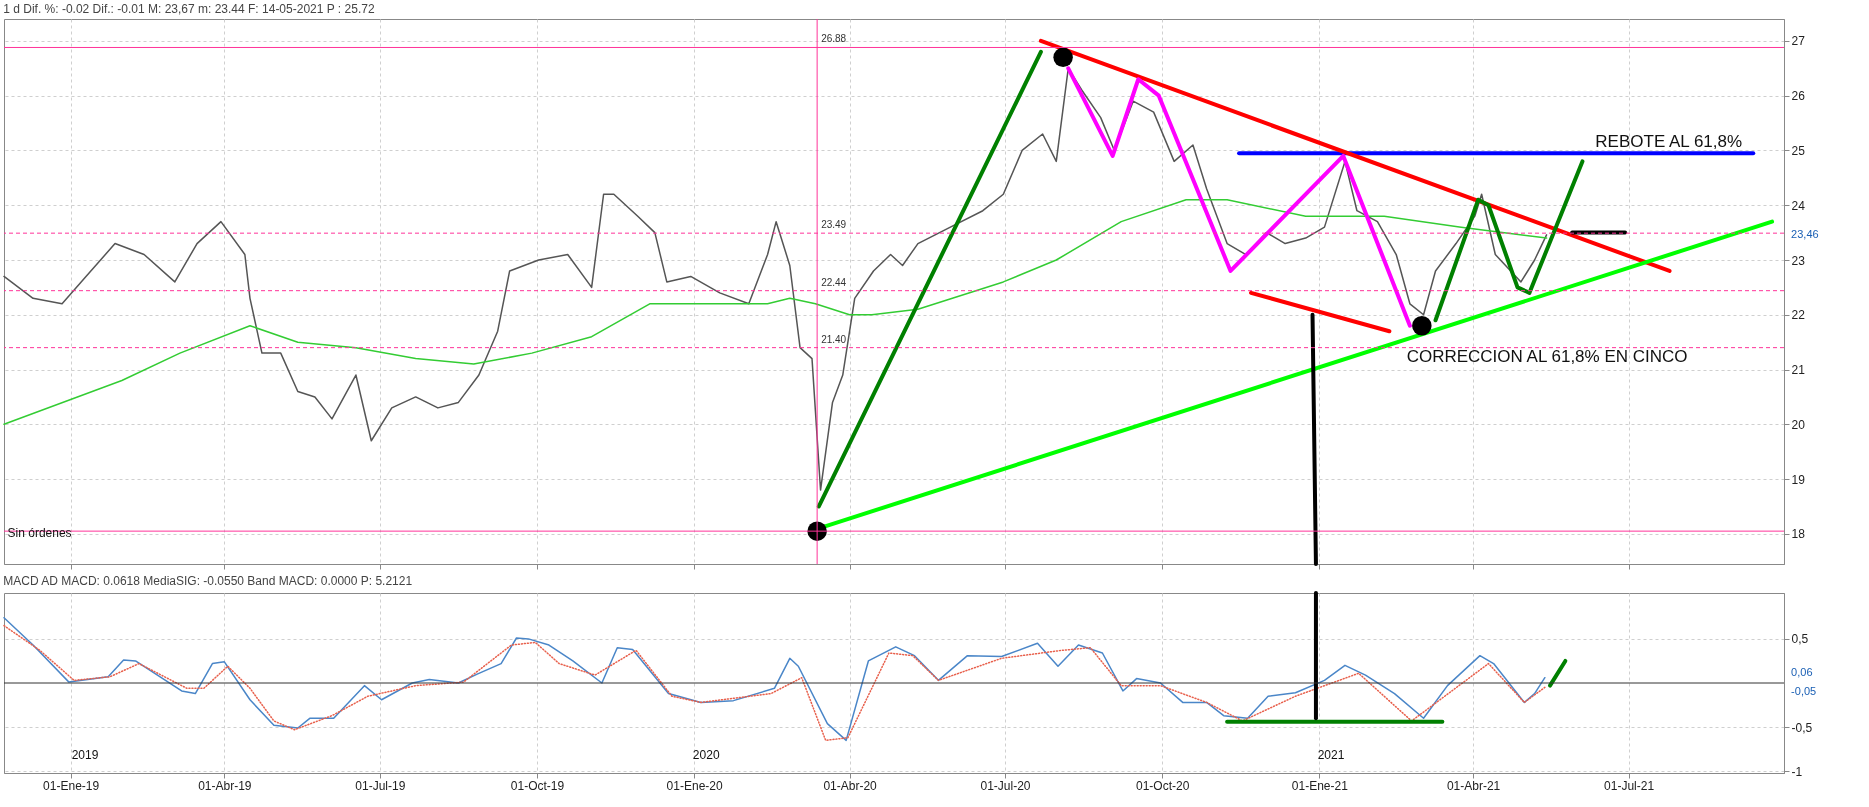 This screenshot has height=807, width=1869. I want to click on y-tick-label: 24, so click(1798, 205).